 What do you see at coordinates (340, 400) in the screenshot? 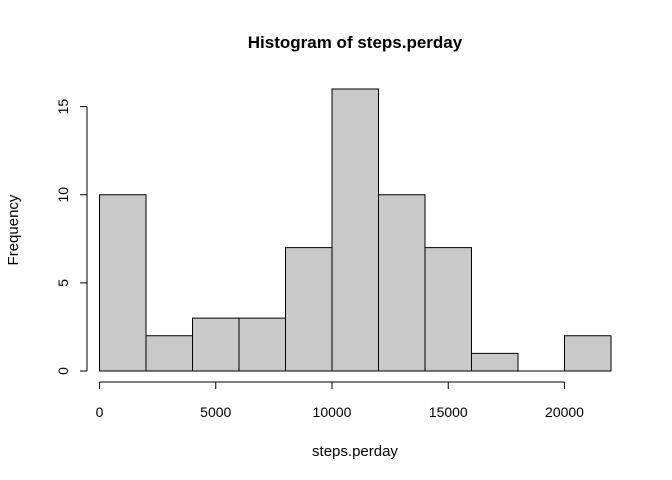
I see `x-axis: 0 5000 10000 15000 20000` at bounding box center [340, 400].